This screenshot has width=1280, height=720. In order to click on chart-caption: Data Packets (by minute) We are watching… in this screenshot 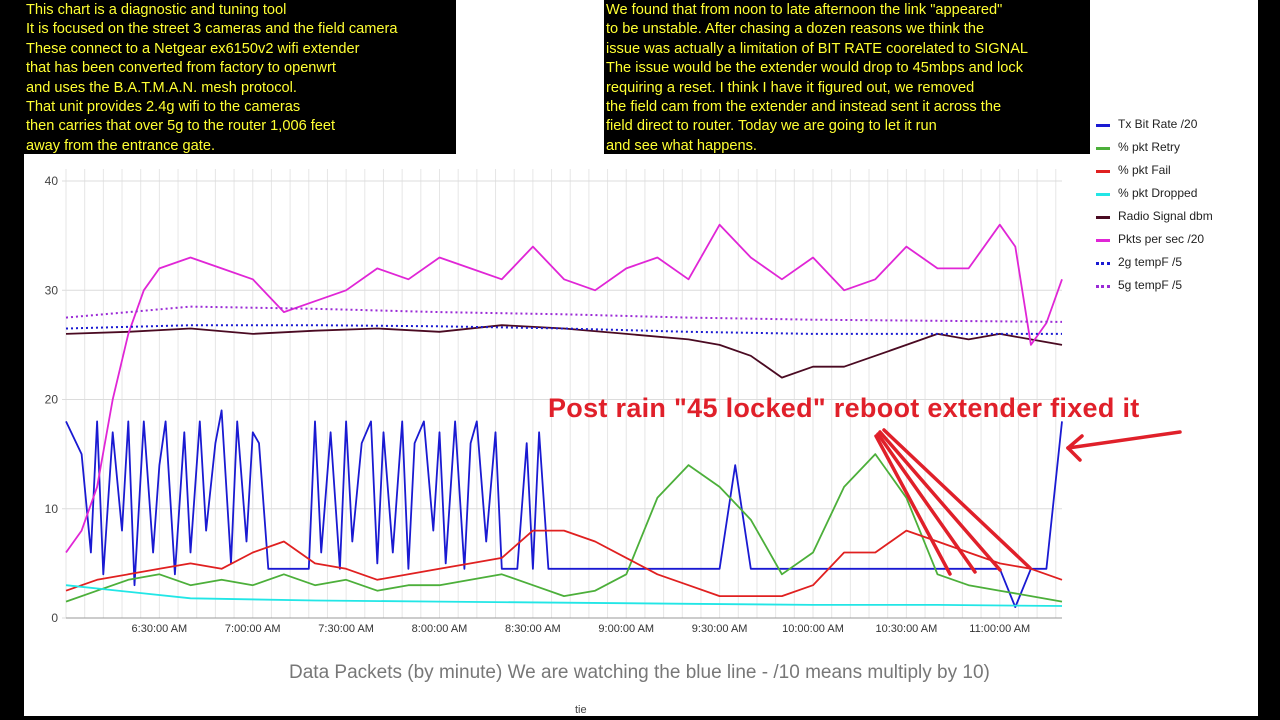, I will do `click(639, 672)`.